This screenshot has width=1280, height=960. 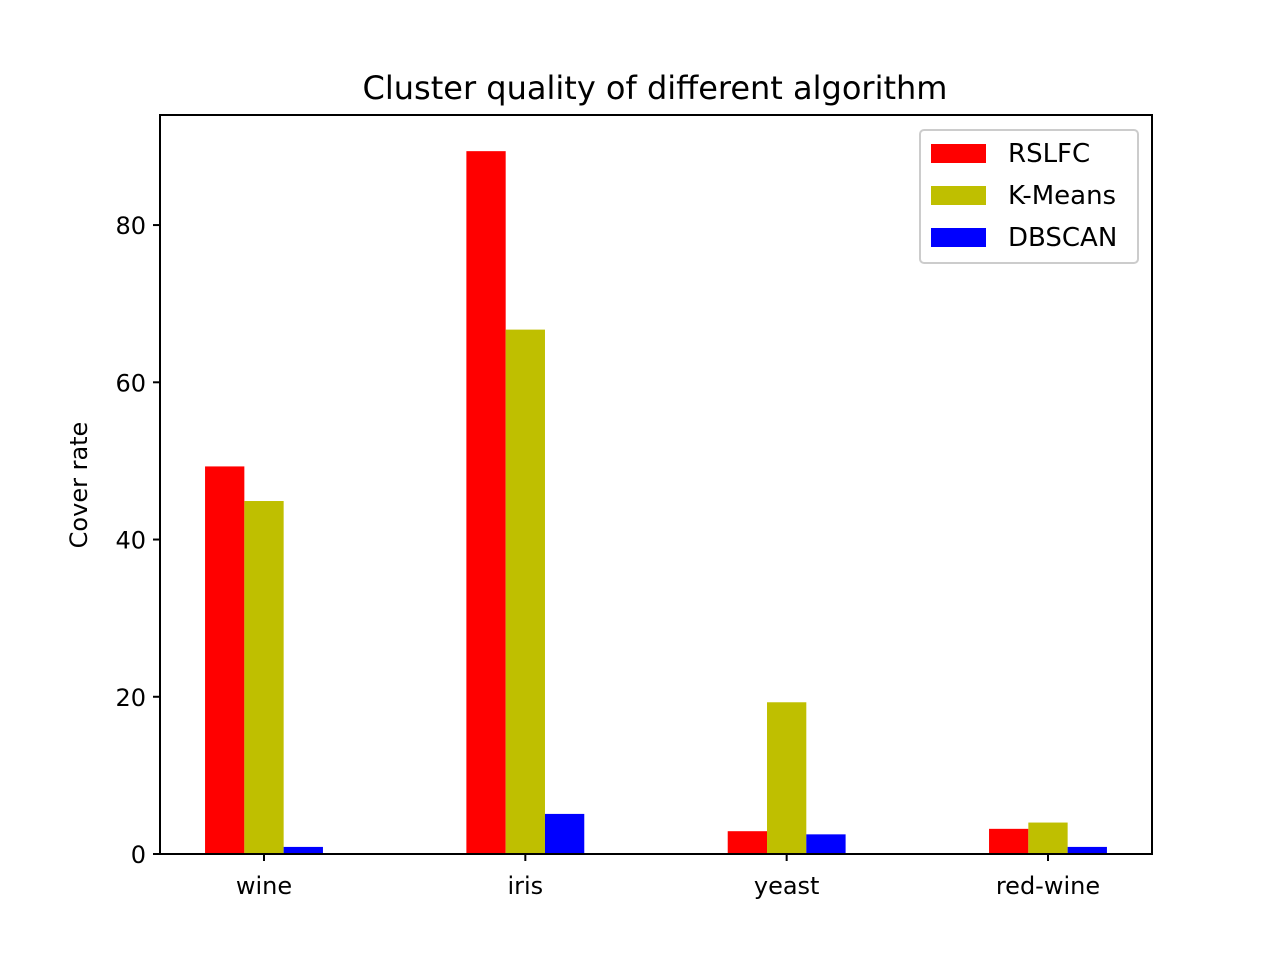 I want to click on legend-swatch-dbscan, so click(x=958, y=237).